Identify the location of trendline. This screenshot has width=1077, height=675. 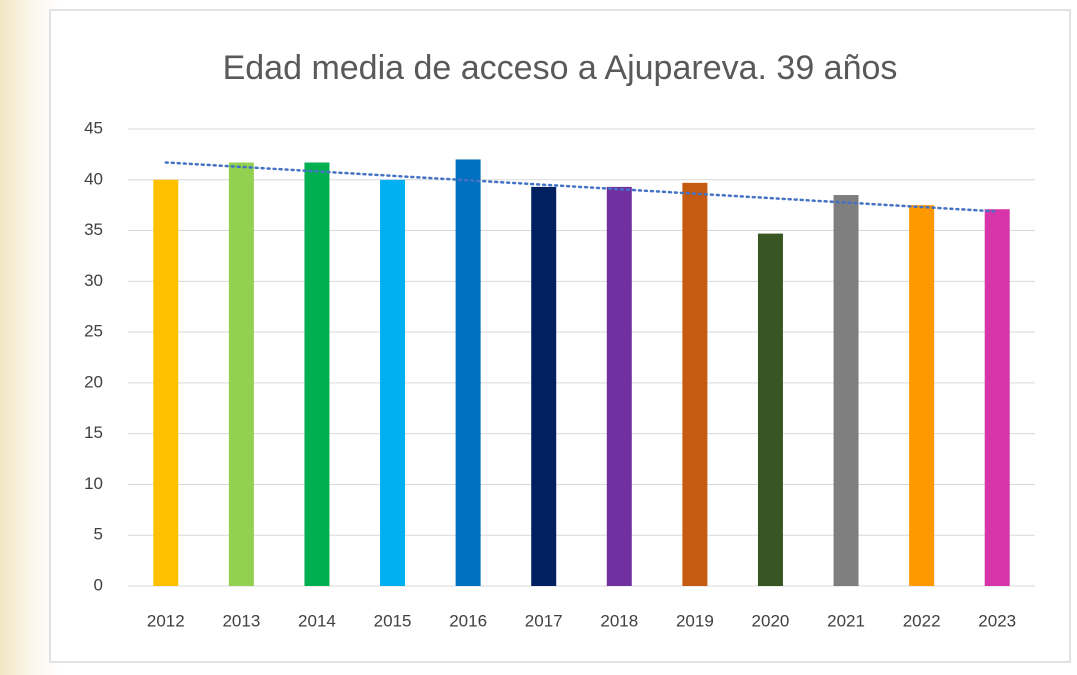
(581, 187).